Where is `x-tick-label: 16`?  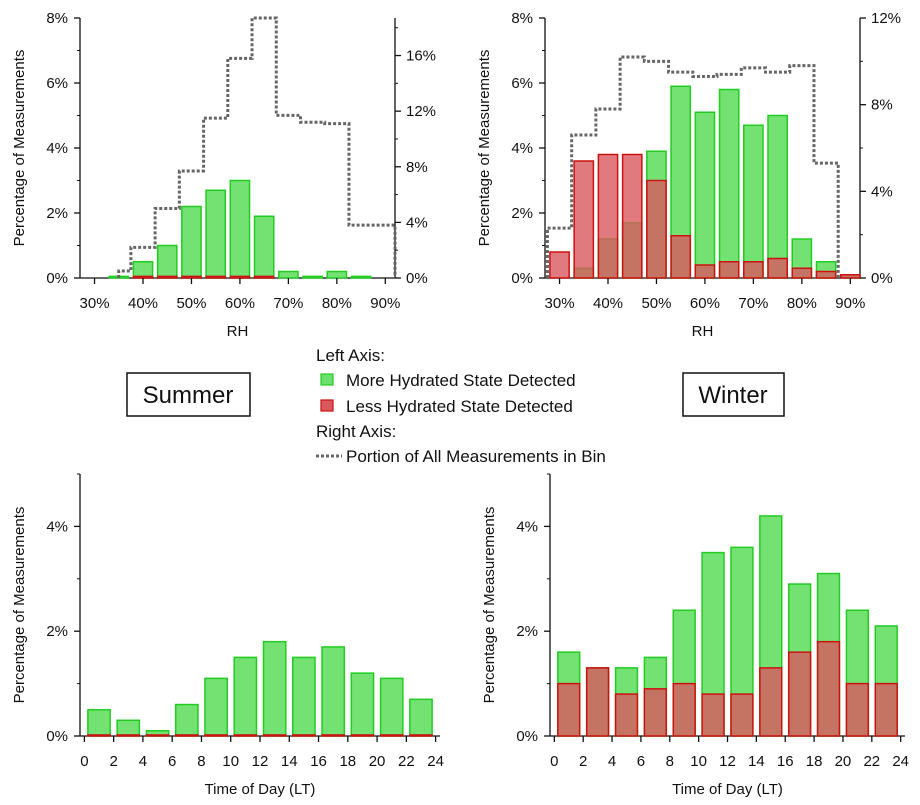
x-tick-label: 16 is located at coordinates (785, 761).